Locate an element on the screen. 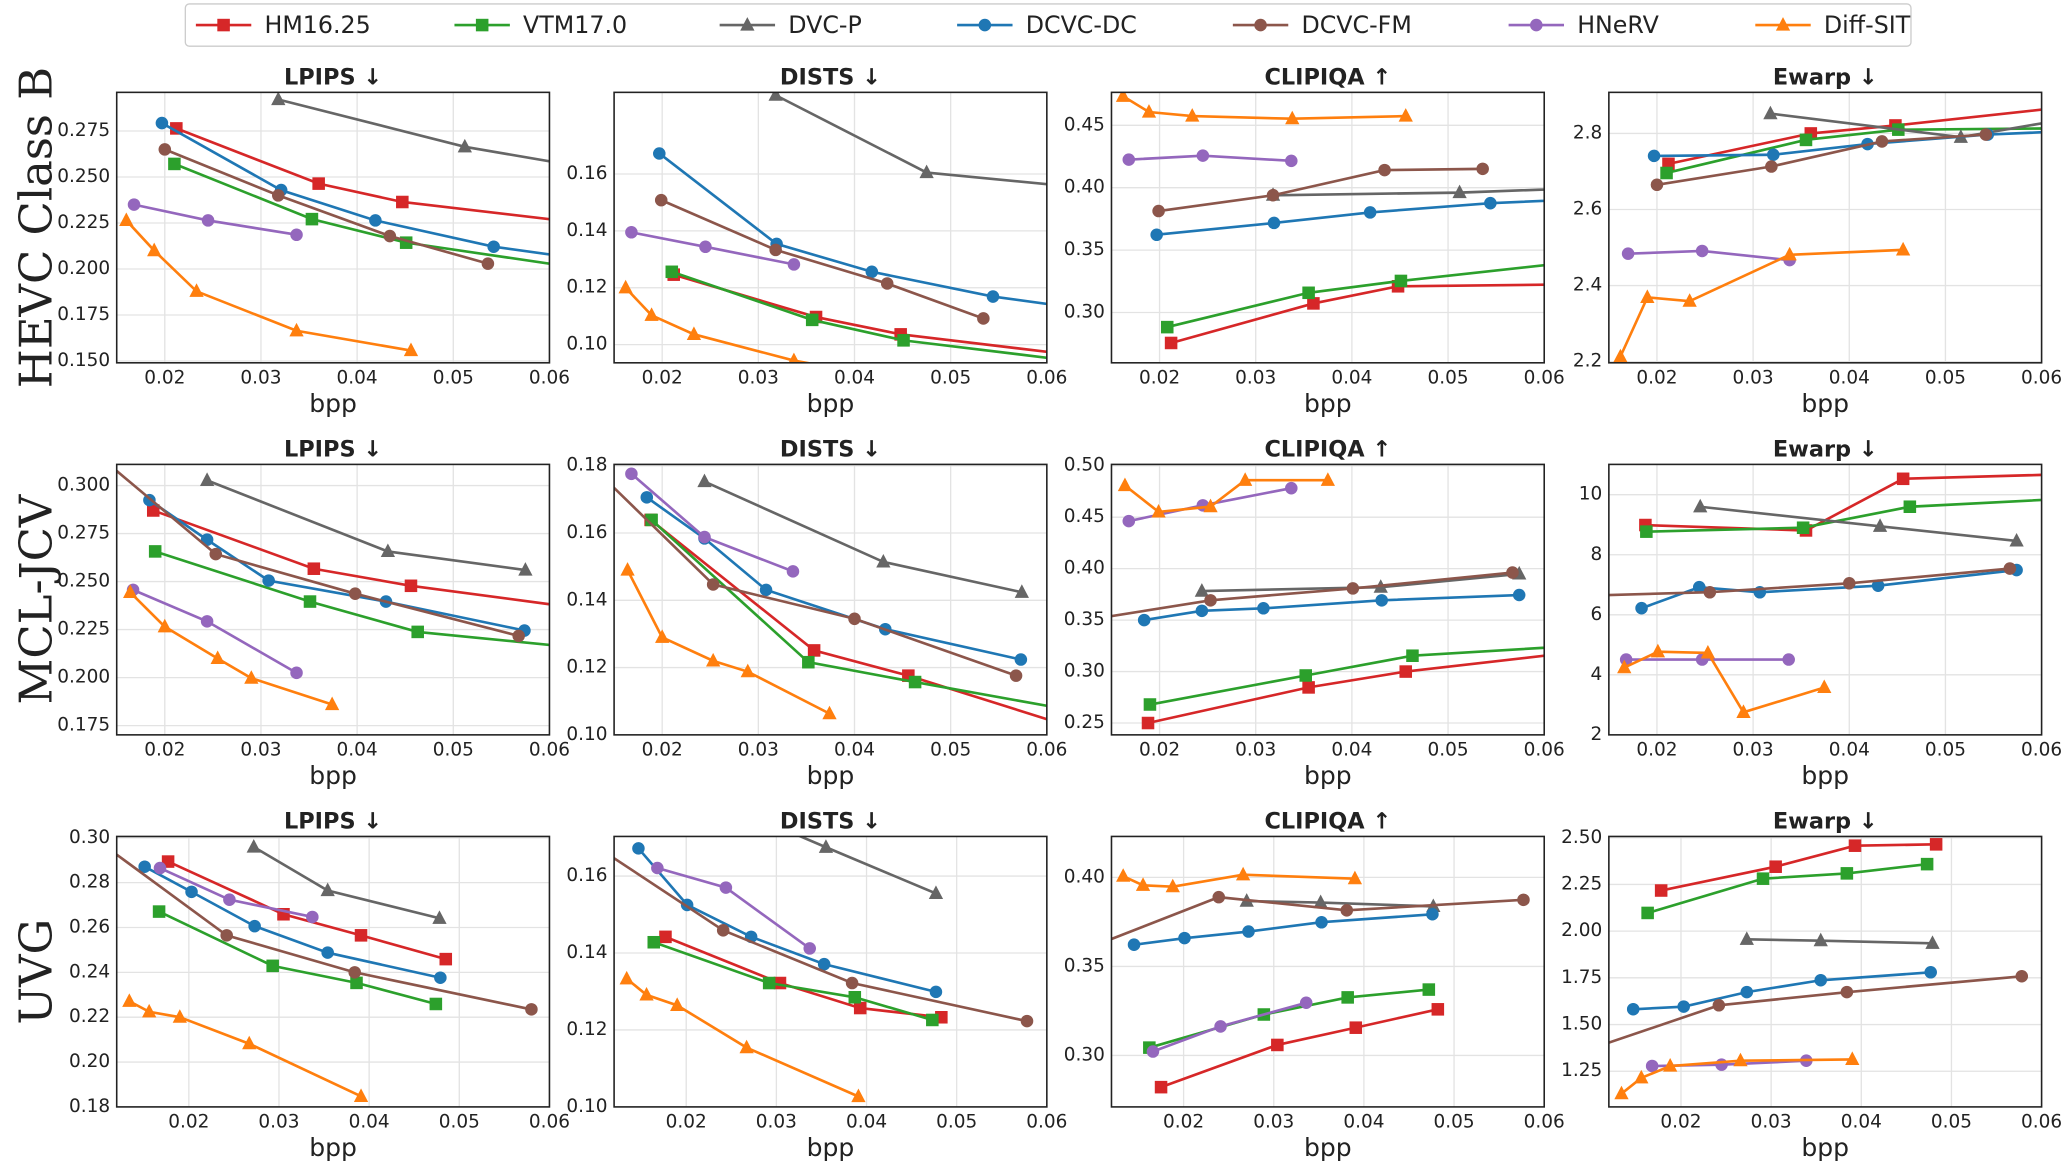  y-tick-label: 0.22 is located at coordinates (89, 1016).